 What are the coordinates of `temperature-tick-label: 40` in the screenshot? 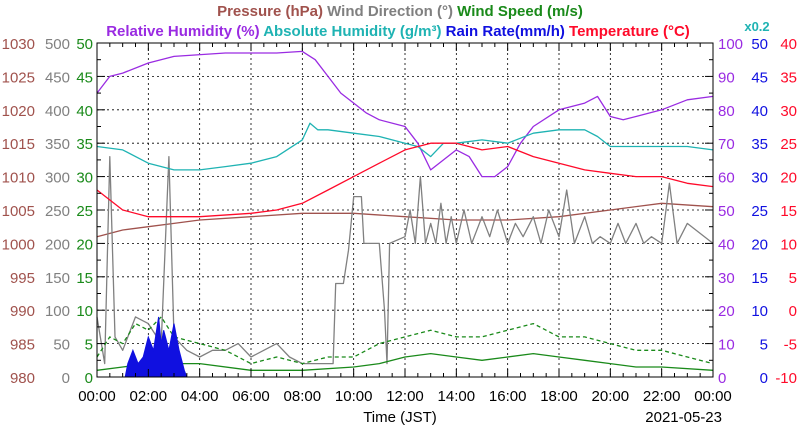 It's located at (788, 44).